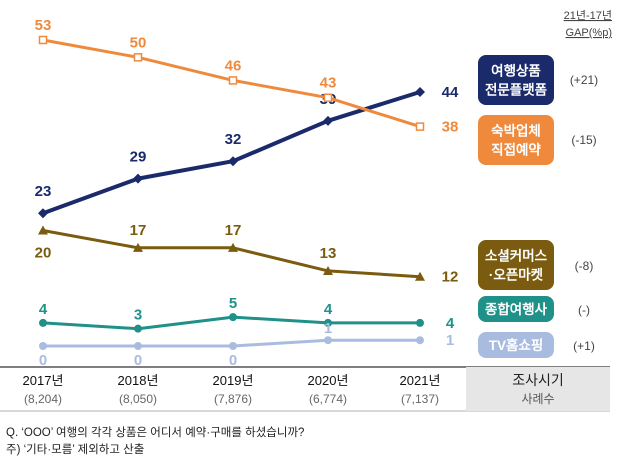  Describe the element at coordinates (584, 80) in the screenshot. I see `gap-value: (+21)` at that location.